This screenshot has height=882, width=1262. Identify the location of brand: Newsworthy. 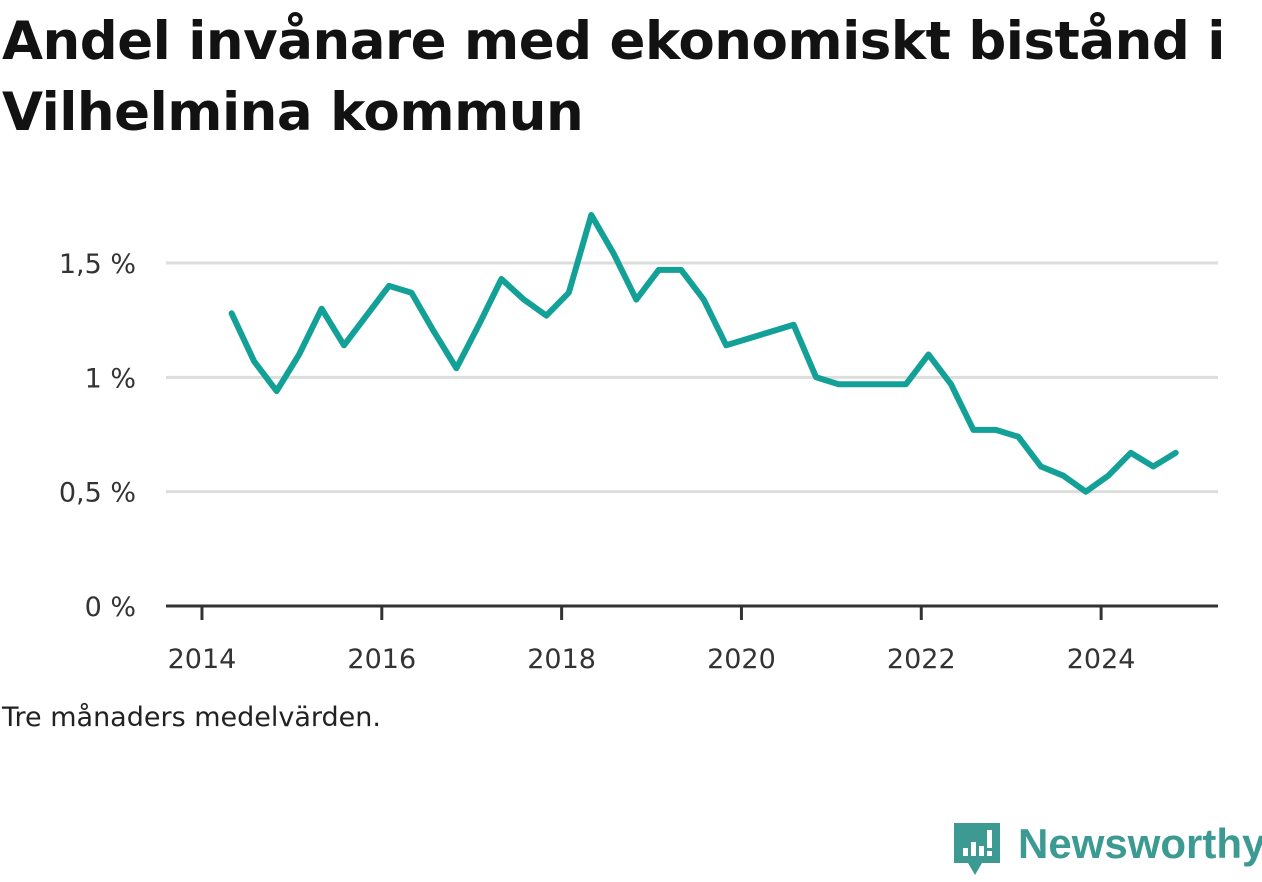
(1107, 849).